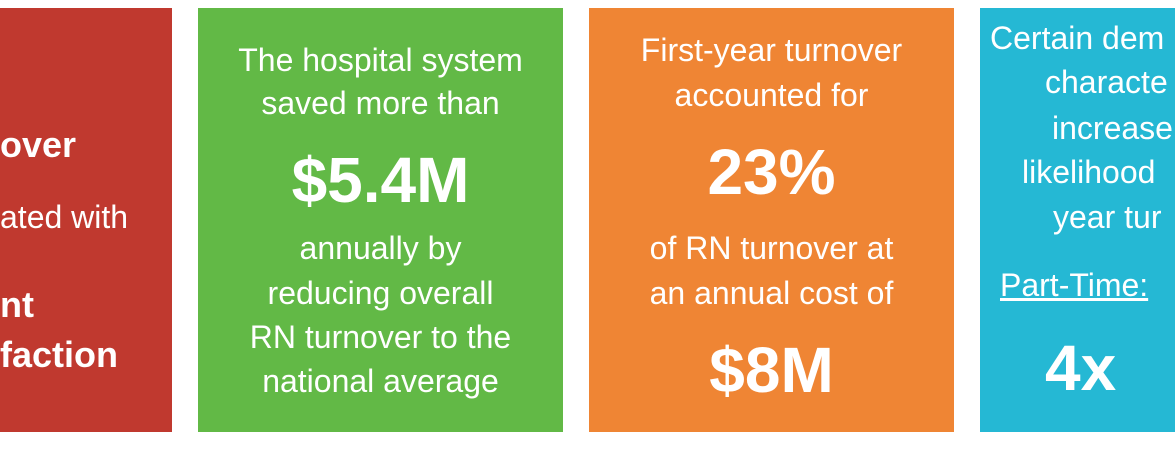 The width and height of the screenshot is (1175, 460). I want to click on card-line: First-year turnover, so click(771, 50).